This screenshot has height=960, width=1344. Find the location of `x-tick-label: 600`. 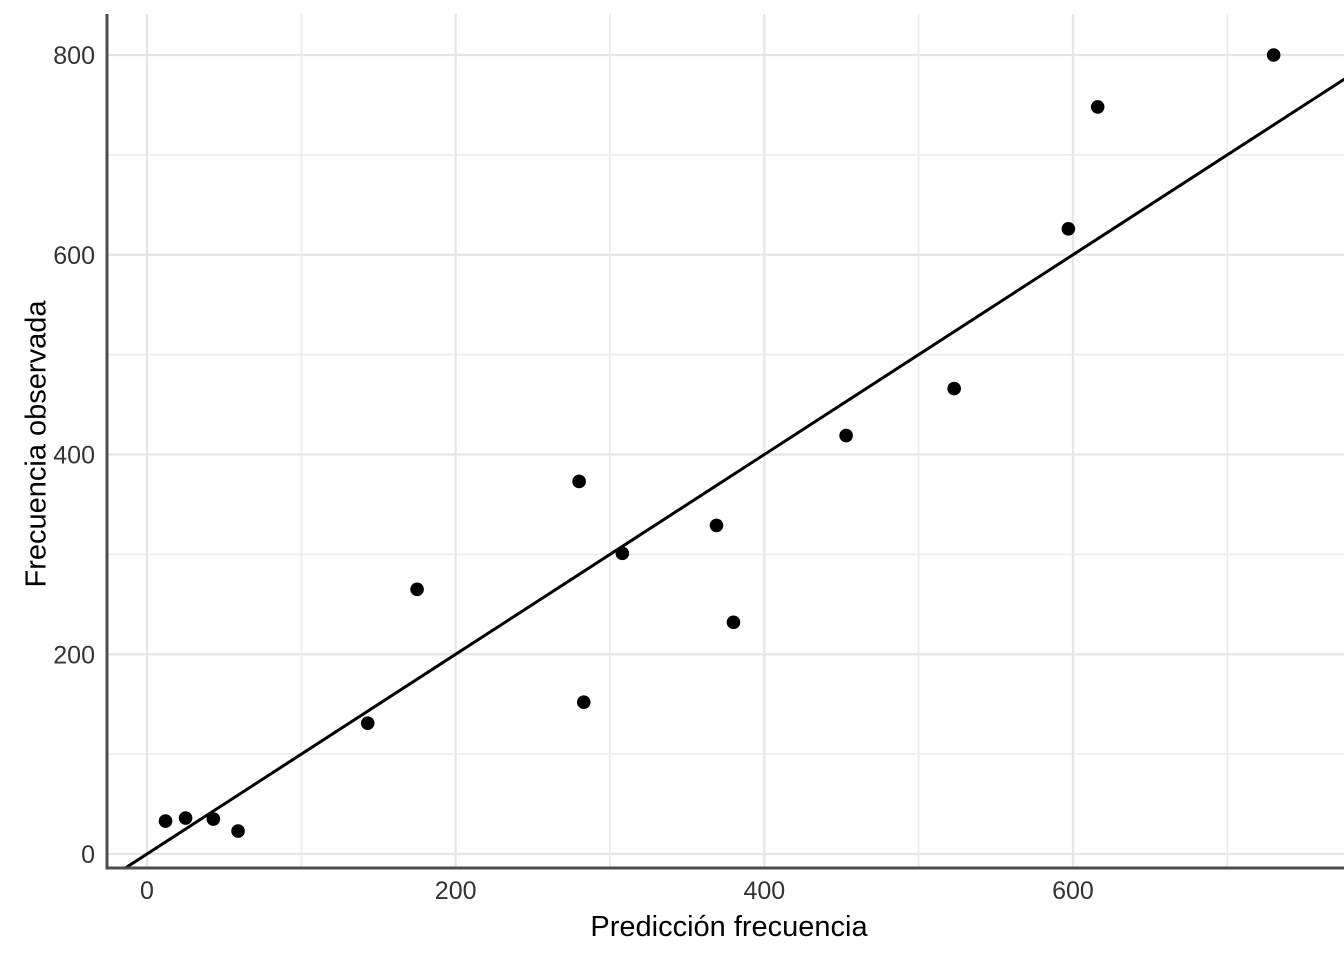

x-tick-label: 600 is located at coordinates (1073, 891).